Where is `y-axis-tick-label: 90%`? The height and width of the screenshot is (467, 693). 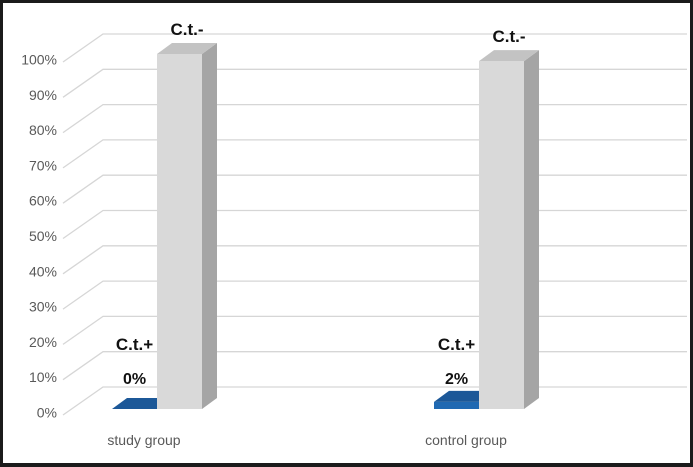 y-axis-tick-label: 90% is located at coordinates (43, 95).